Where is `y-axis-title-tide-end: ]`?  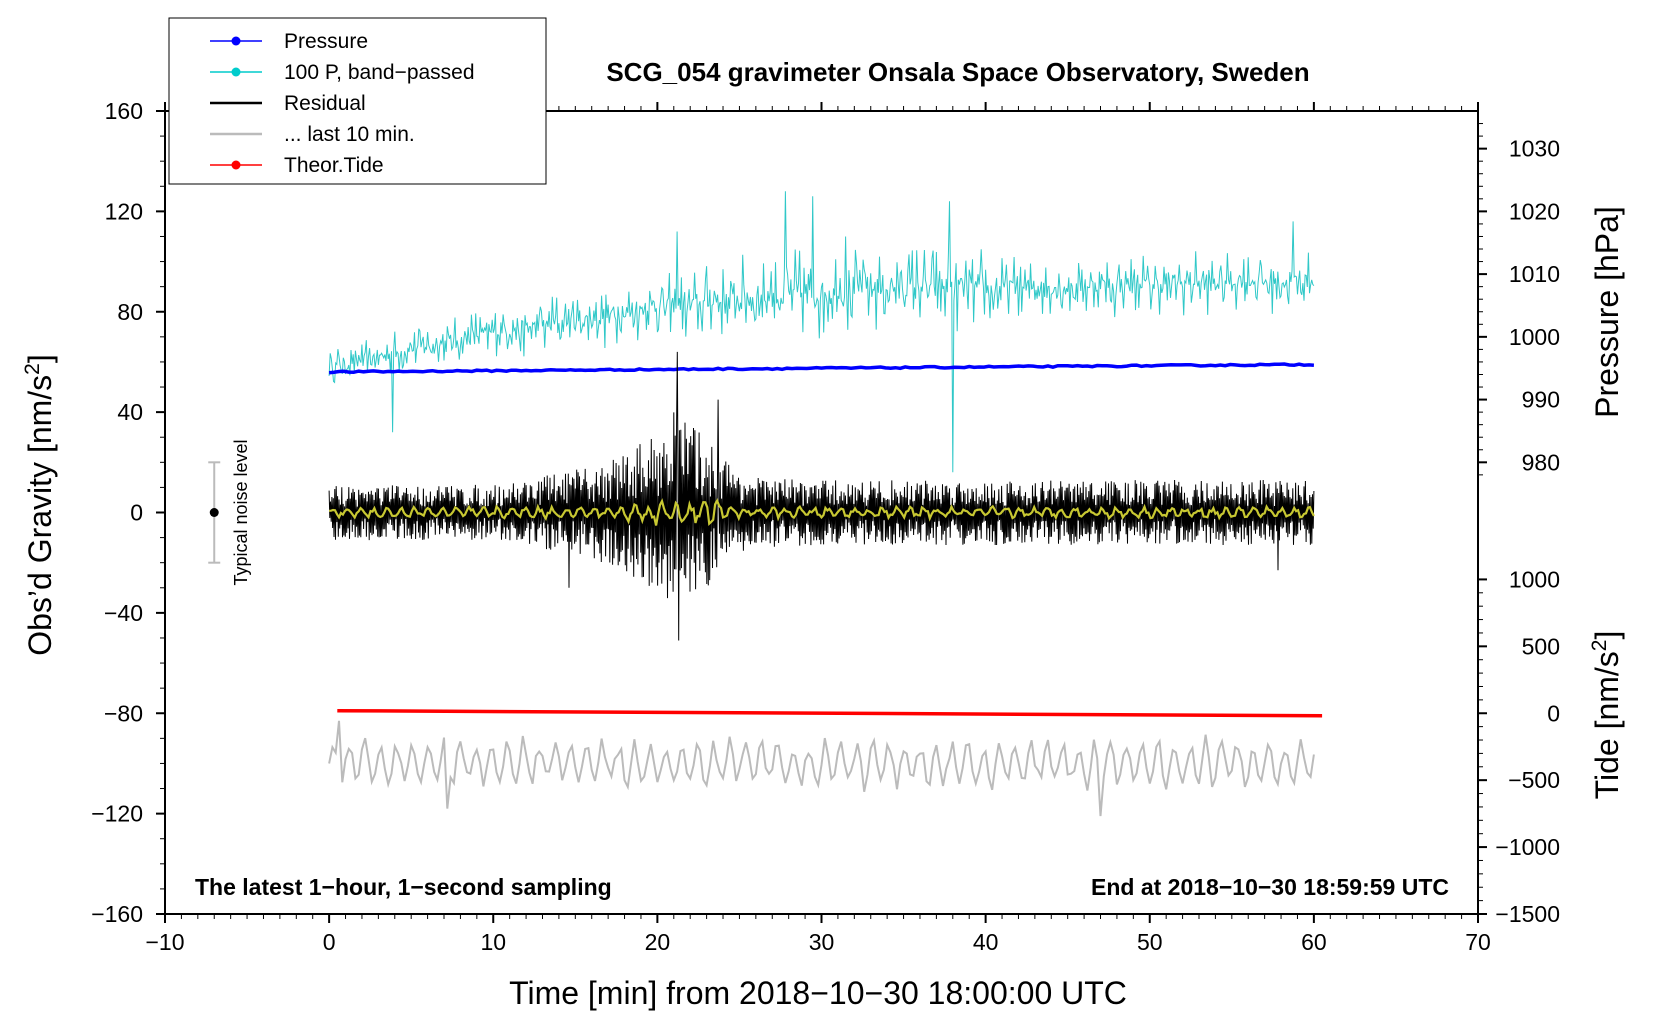
y-axis-title-tide-end: ] is located at coordinates (1607, 635).